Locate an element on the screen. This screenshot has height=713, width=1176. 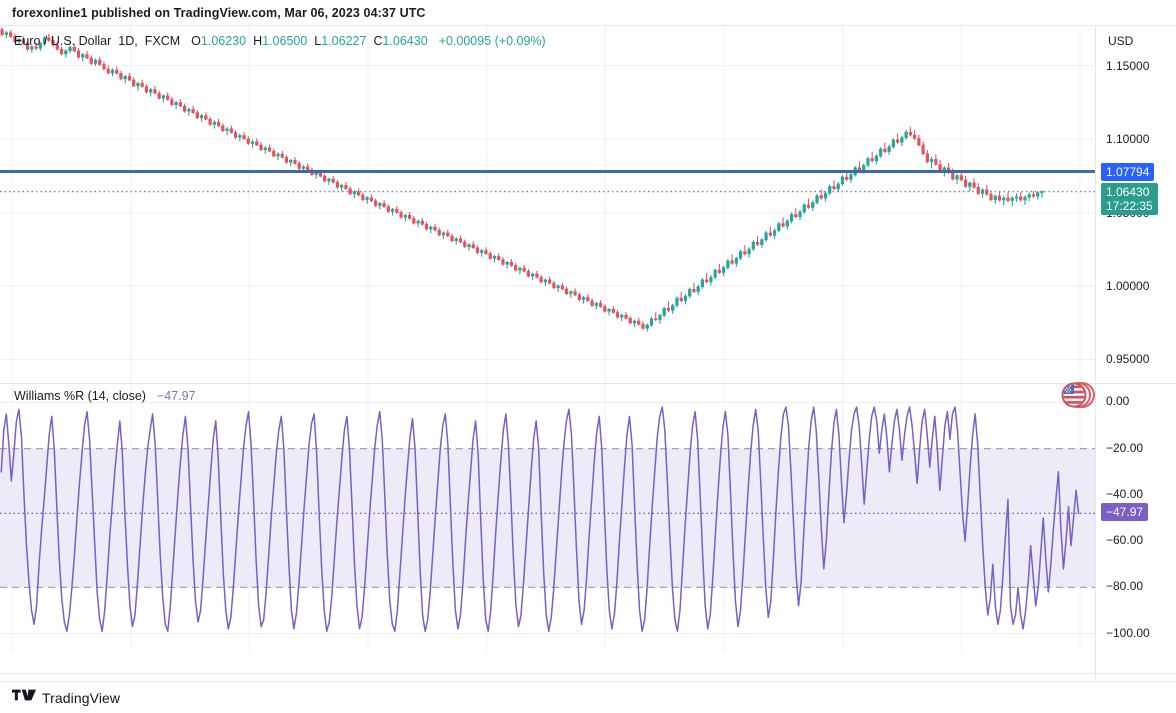
williams-tick-4: −80.00 is located at coordinates (1125, 586).